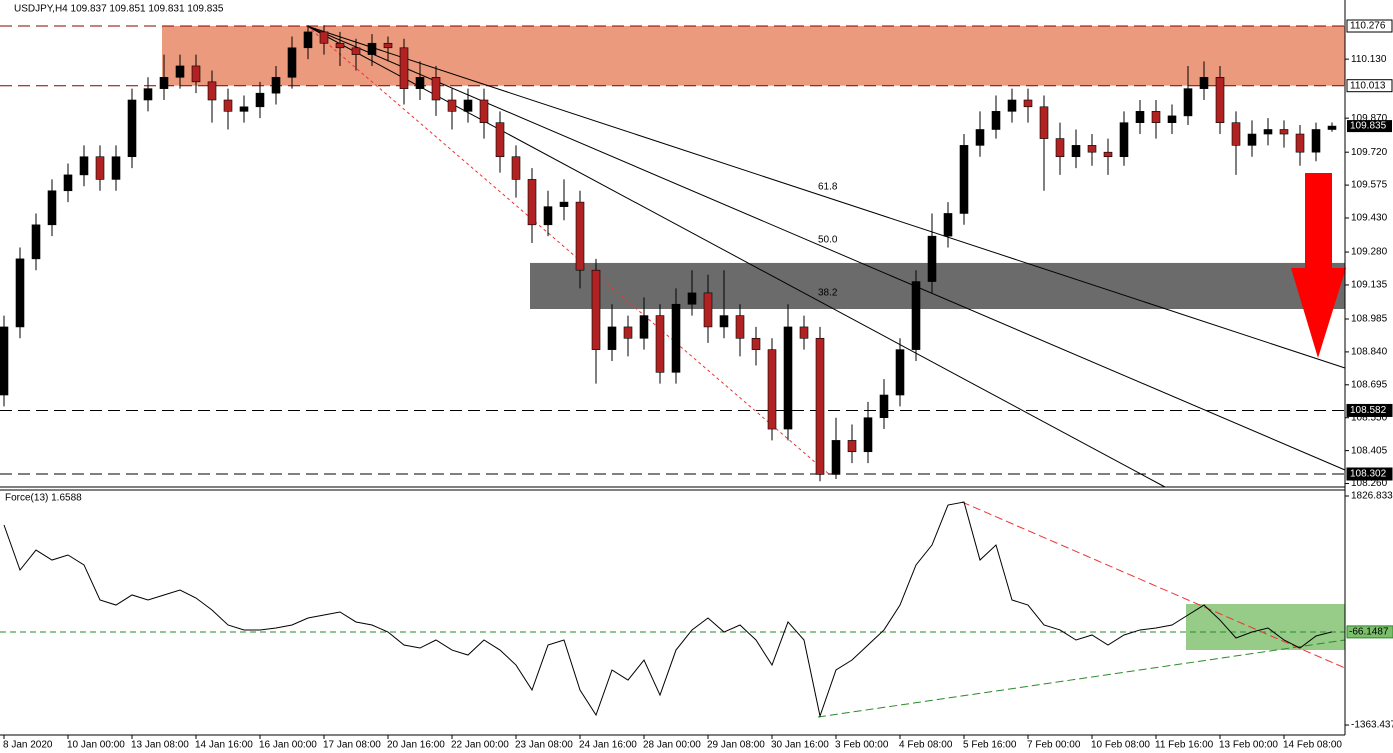 The height and width of the screenshot is (753, 1393). I want to click on last-price-box, so click(1369, 126).